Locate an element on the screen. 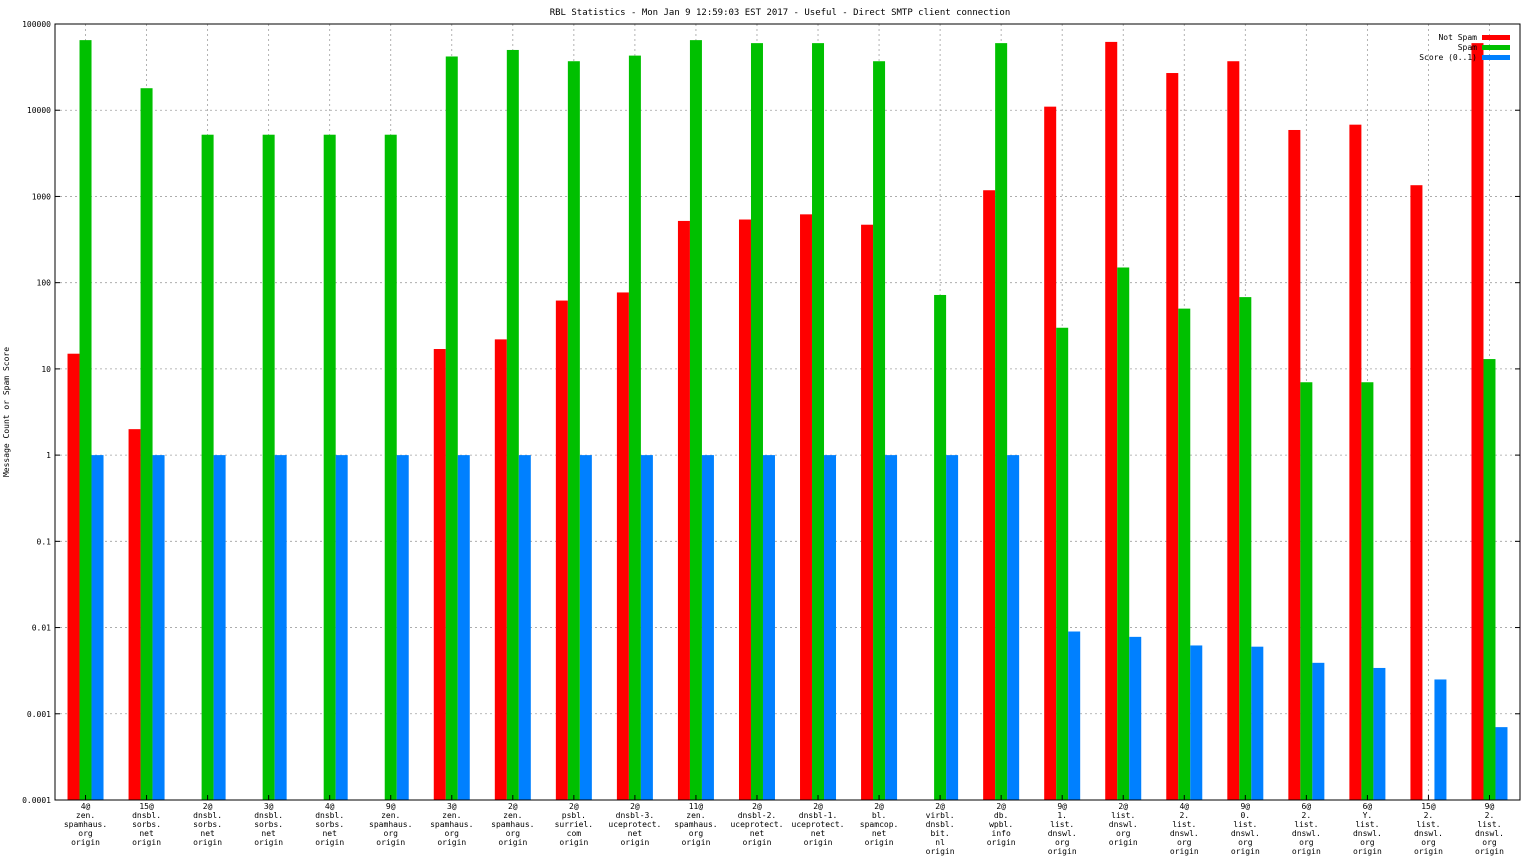 The image size is (1536, 864). x-category-line: spamcop. is located at coordinates (879, 824).